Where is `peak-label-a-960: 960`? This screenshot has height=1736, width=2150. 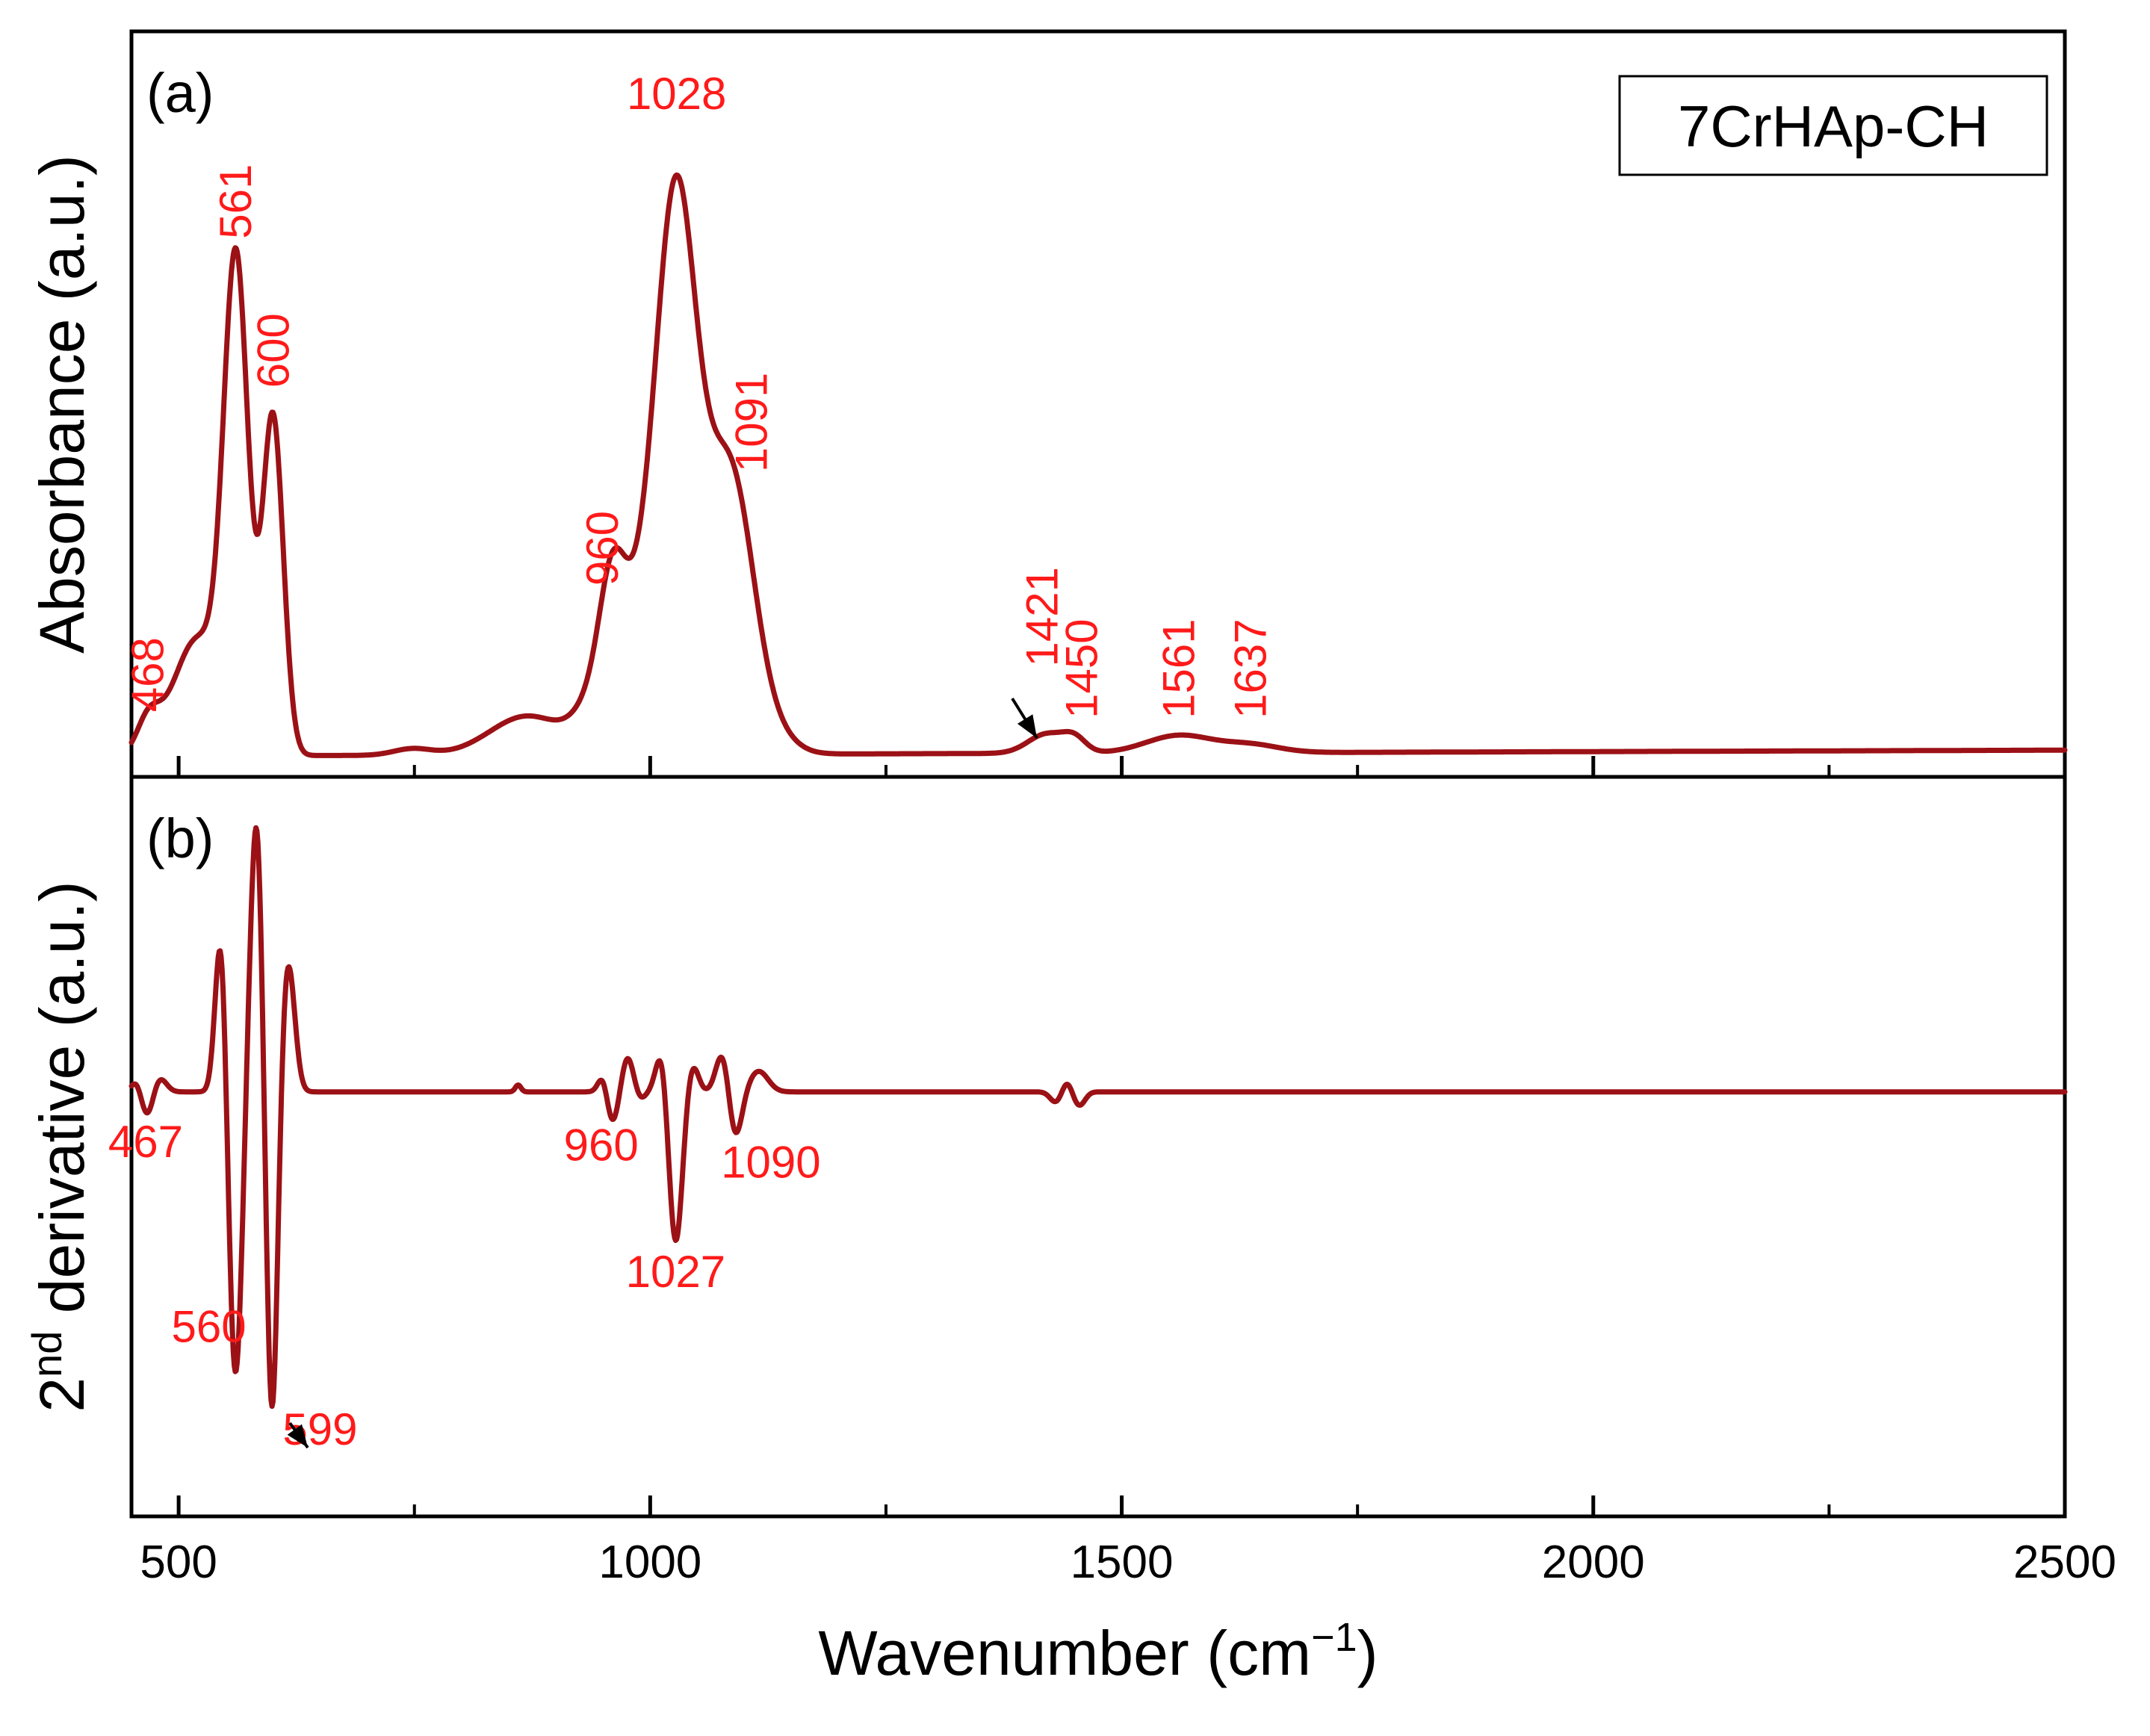
peak-label-a-960: 960 is located at coordinates (602, 548).